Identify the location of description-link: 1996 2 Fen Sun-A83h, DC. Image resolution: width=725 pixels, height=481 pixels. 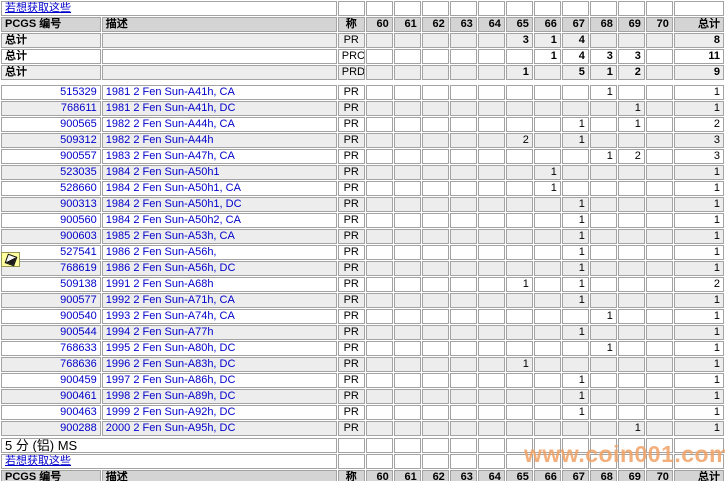
(170, 364).